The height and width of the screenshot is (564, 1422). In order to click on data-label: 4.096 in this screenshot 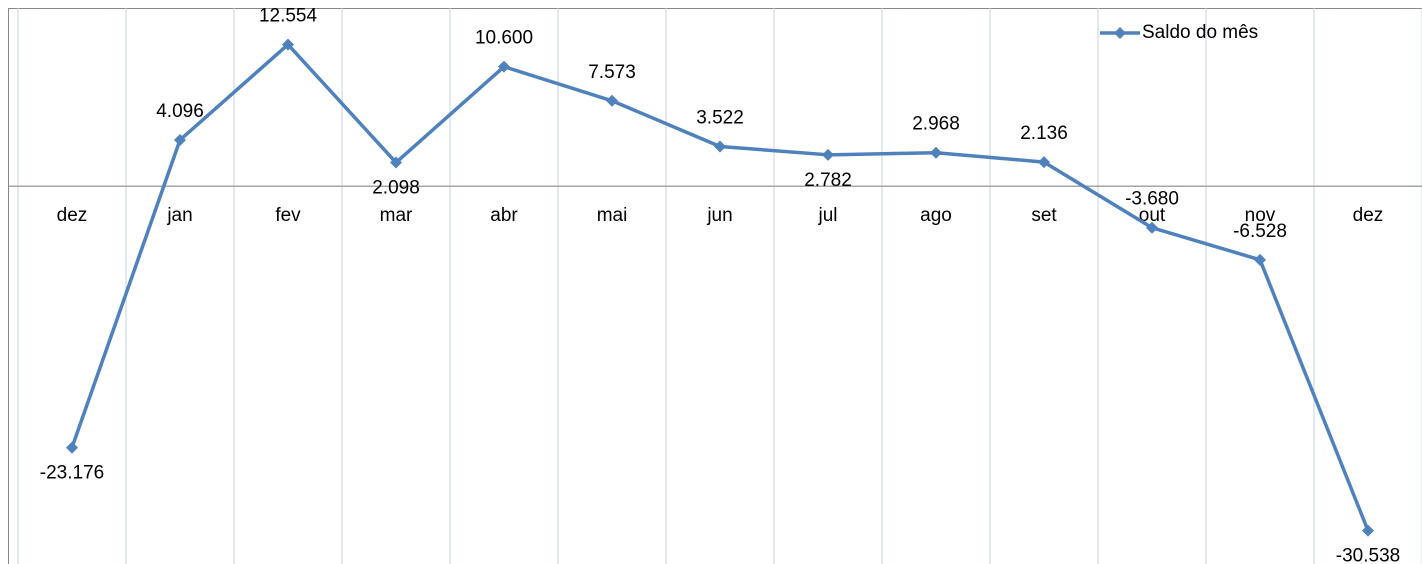, I will do `click(180, 111)`.